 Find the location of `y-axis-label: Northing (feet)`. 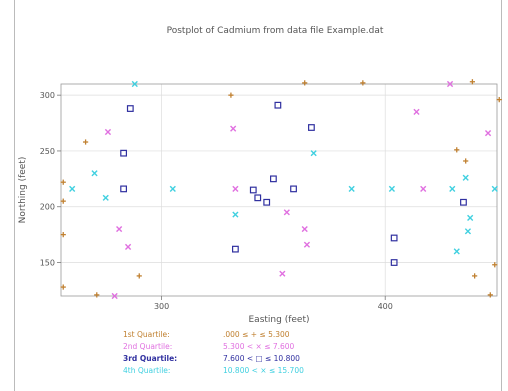

y-axis-label: Northing (feet) is located at coordinates (23, 190).